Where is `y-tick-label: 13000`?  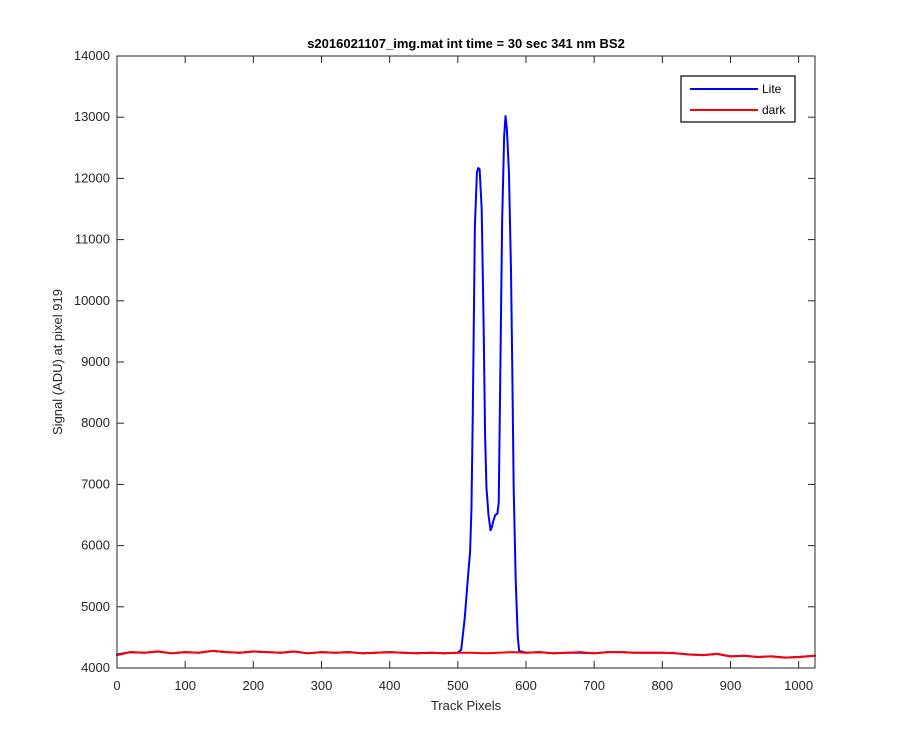 y-tick-label: 13000 is located at coordinates (92, 116).